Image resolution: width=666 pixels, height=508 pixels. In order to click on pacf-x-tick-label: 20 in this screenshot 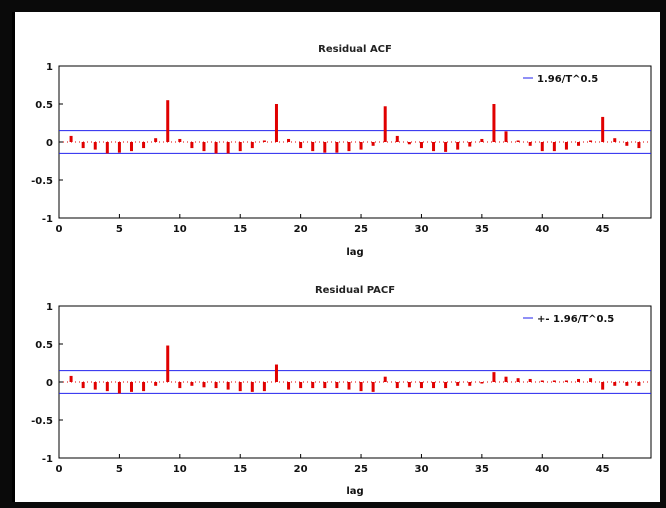, I will do `click(301, 469)`.